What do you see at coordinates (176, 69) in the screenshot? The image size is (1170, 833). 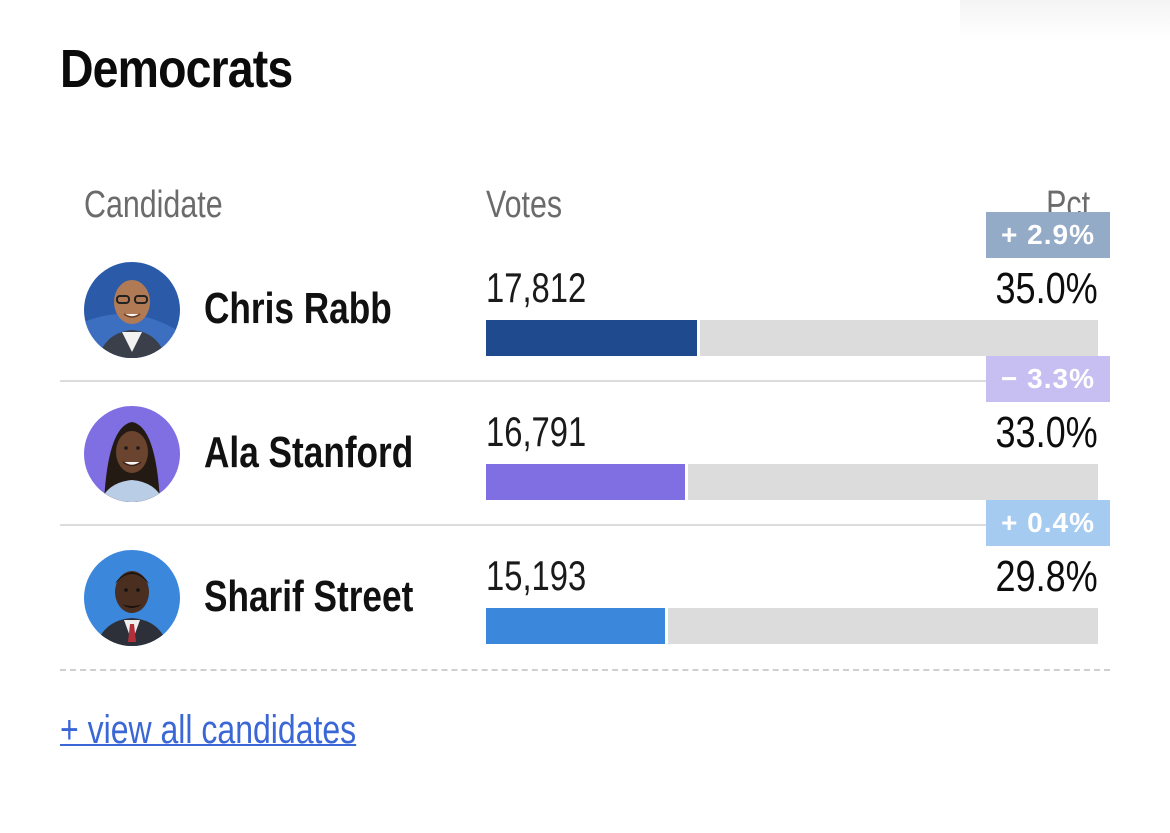 I see `section-title: Democrats` at bounding box center [176, 69].